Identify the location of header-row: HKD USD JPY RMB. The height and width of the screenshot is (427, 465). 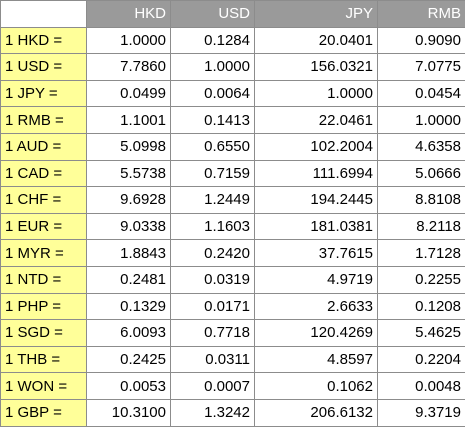
(233, 14).